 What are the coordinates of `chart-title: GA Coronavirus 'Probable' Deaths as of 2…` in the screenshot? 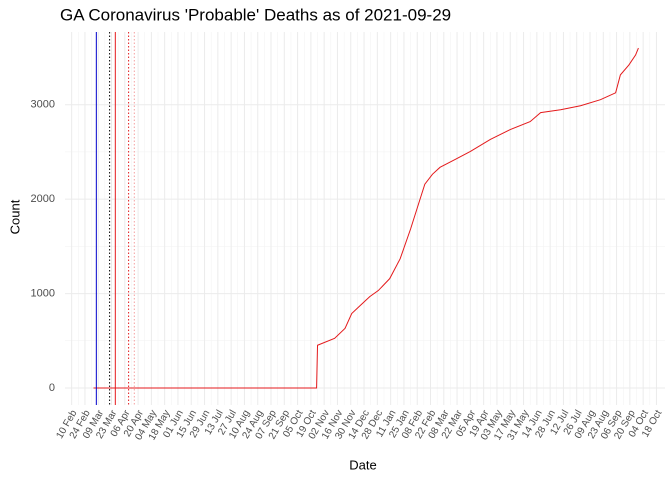 It's located at (255, 14).